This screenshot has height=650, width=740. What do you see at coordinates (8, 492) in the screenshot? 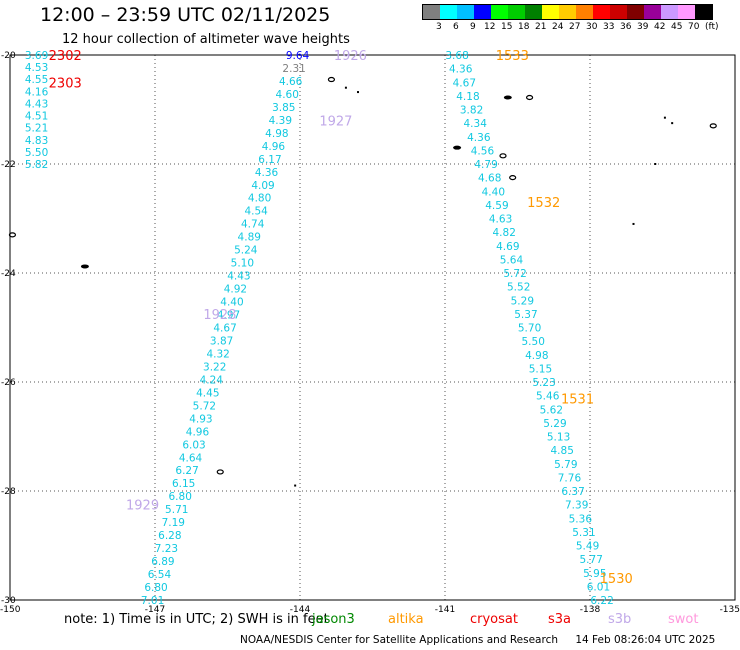
I see `lat-tick-label: -28` at bounding box center [8, 492].